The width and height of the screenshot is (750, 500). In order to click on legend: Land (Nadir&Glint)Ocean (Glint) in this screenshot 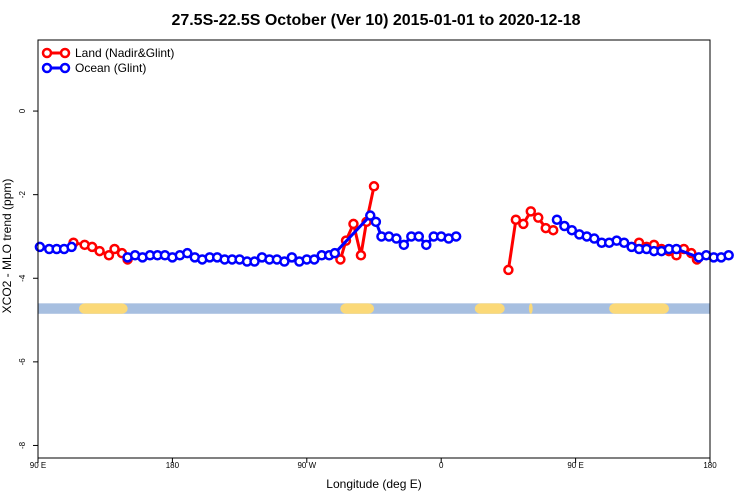, I will do `click(107, 60)`.